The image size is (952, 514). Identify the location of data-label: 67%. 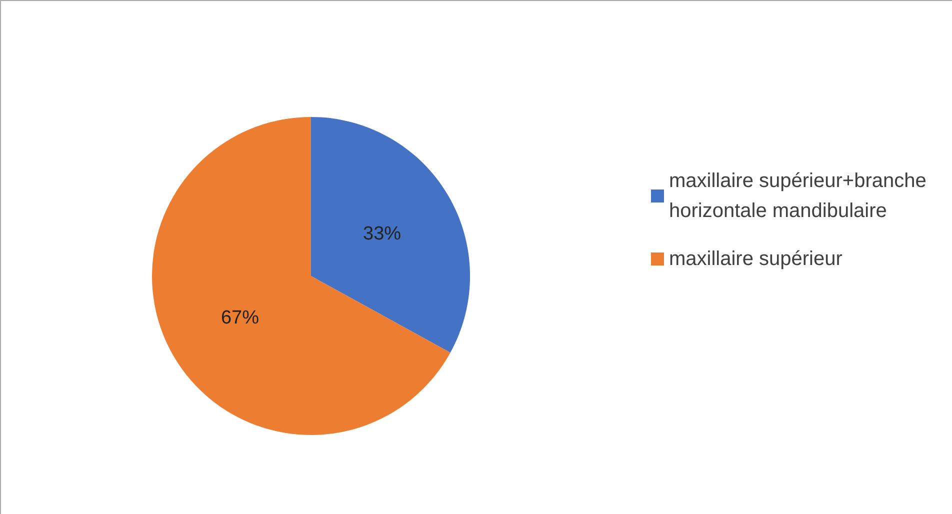
(240, 318).